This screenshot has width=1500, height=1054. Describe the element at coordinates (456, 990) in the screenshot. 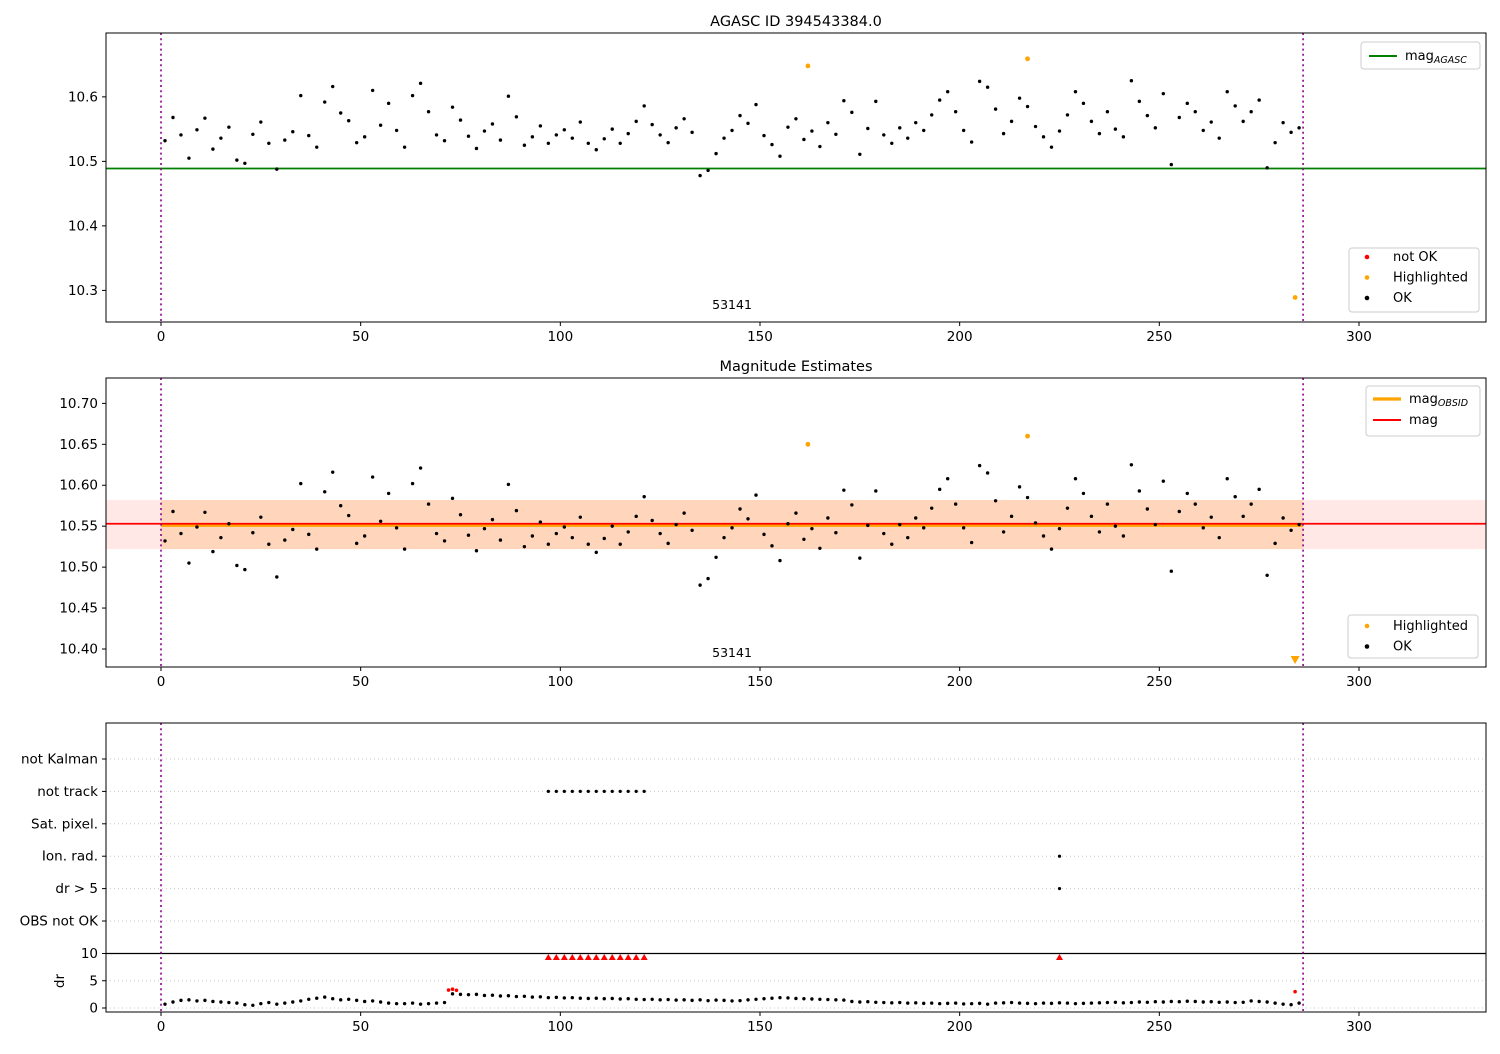

I see `dr-not-ok-point` at that location.